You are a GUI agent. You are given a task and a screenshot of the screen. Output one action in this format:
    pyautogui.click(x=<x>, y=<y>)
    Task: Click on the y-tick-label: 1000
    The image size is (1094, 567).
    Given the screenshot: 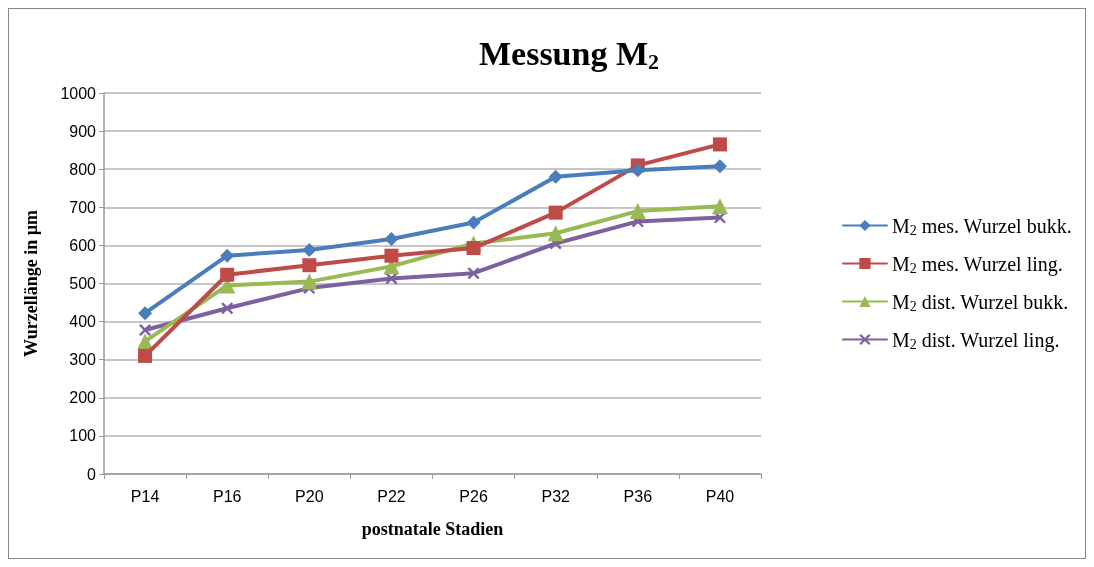 What is the action you would take?
    pyautogui.click(x=78, y=93)
    